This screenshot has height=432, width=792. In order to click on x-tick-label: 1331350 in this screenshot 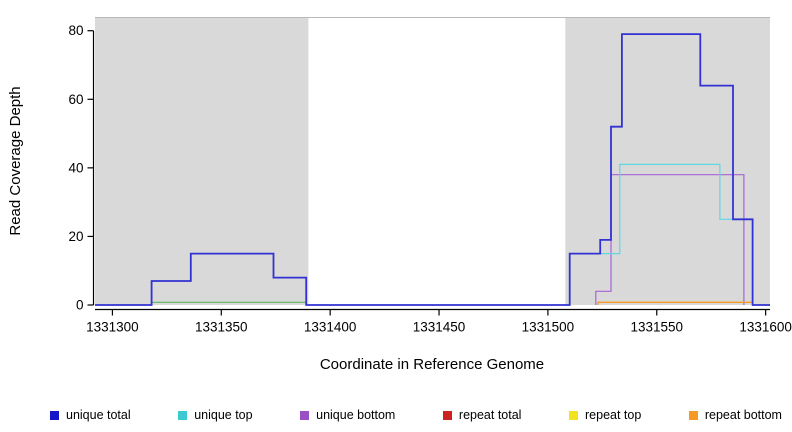, I will do `click(221, 327)`.